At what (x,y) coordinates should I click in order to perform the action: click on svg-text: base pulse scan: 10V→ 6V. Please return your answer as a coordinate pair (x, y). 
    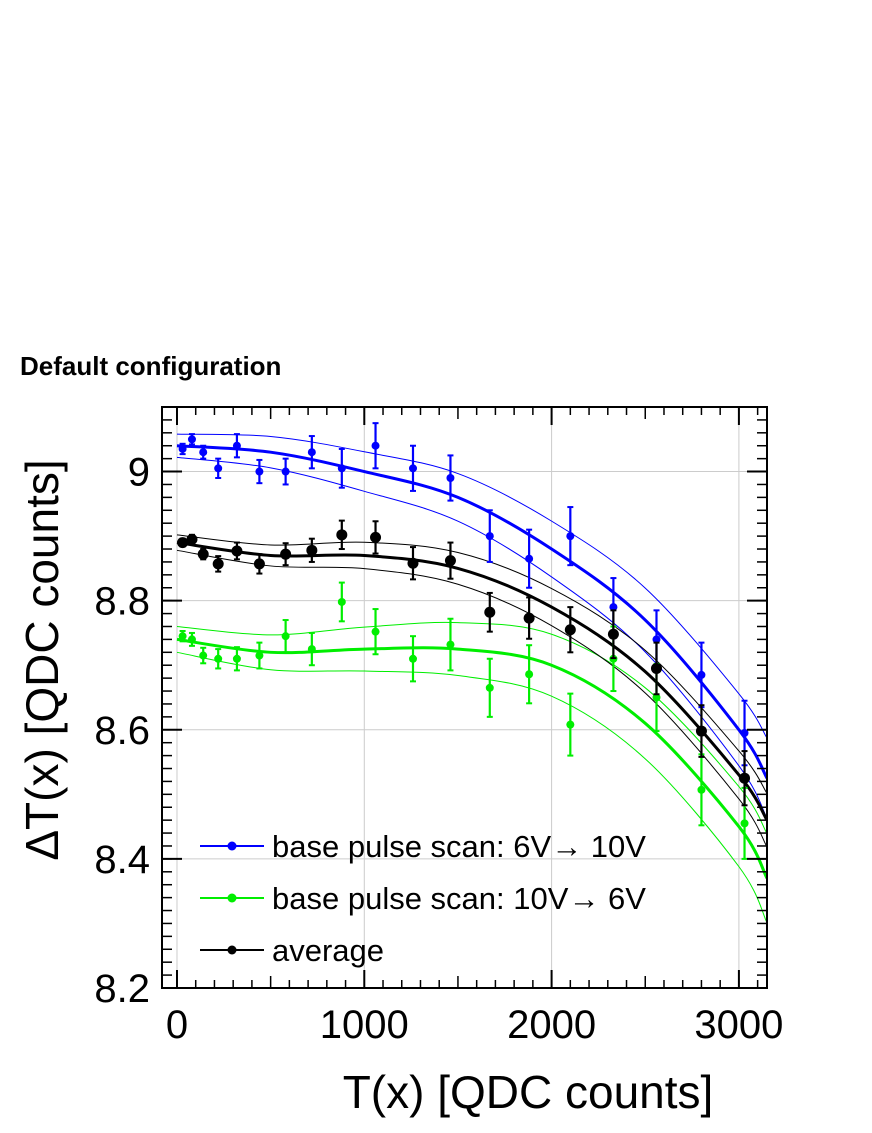
    Looking at the image, I should click on (459, 898).